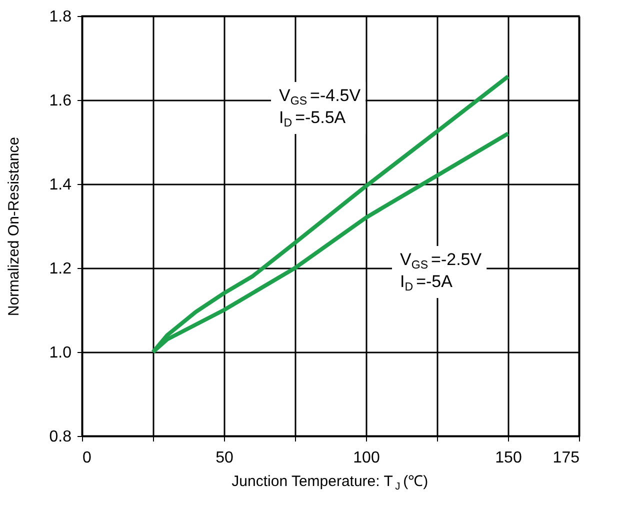 The height and width of the screenshot is (507, 643). I want to click on x-tick-label: 0, so click(87, 458).